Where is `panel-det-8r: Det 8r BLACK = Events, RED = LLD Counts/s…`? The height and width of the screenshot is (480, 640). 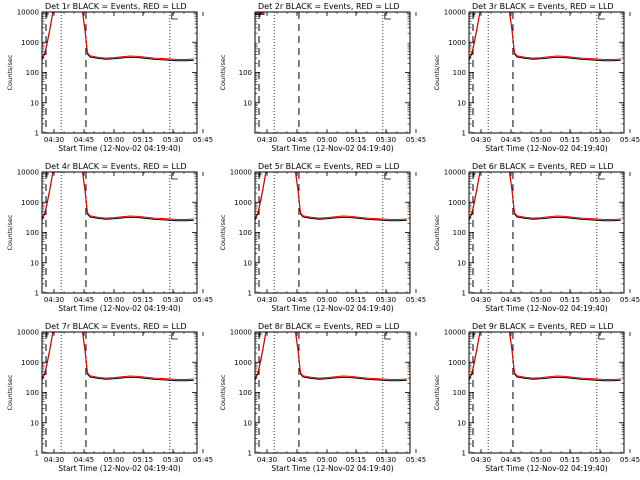 panel-det-8r: Det 8r BLACK = Events, RED = LLD Counts/s… is located at coordinates (322, 397).